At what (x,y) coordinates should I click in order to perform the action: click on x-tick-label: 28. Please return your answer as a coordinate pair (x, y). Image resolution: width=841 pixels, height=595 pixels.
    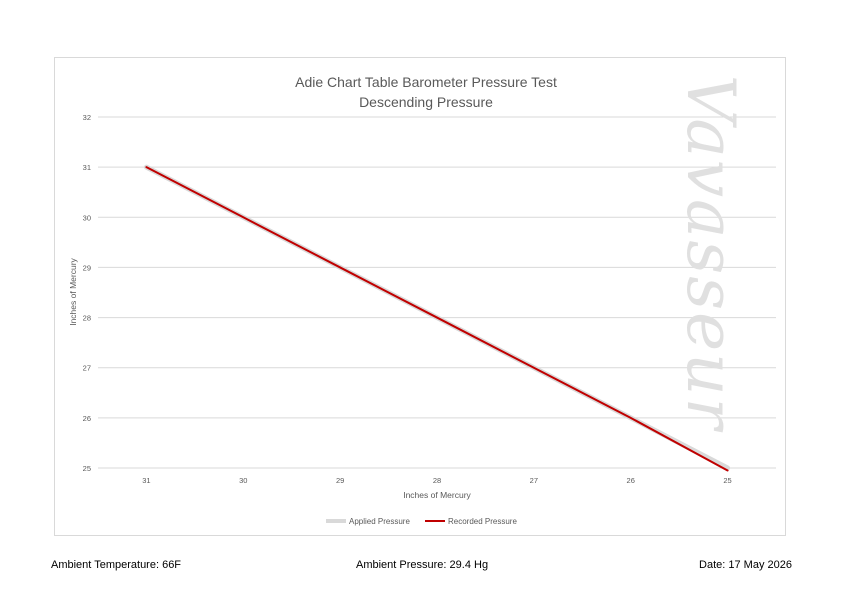
    Looking at the image, I should click on (437, 480).